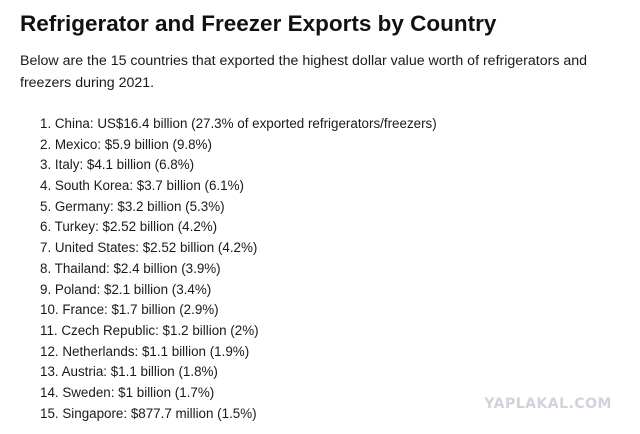 The image size is (640, 434). I want to click on list-item: 12. Netherlands: $1.1 billion (1.9%), so click(145, 351).